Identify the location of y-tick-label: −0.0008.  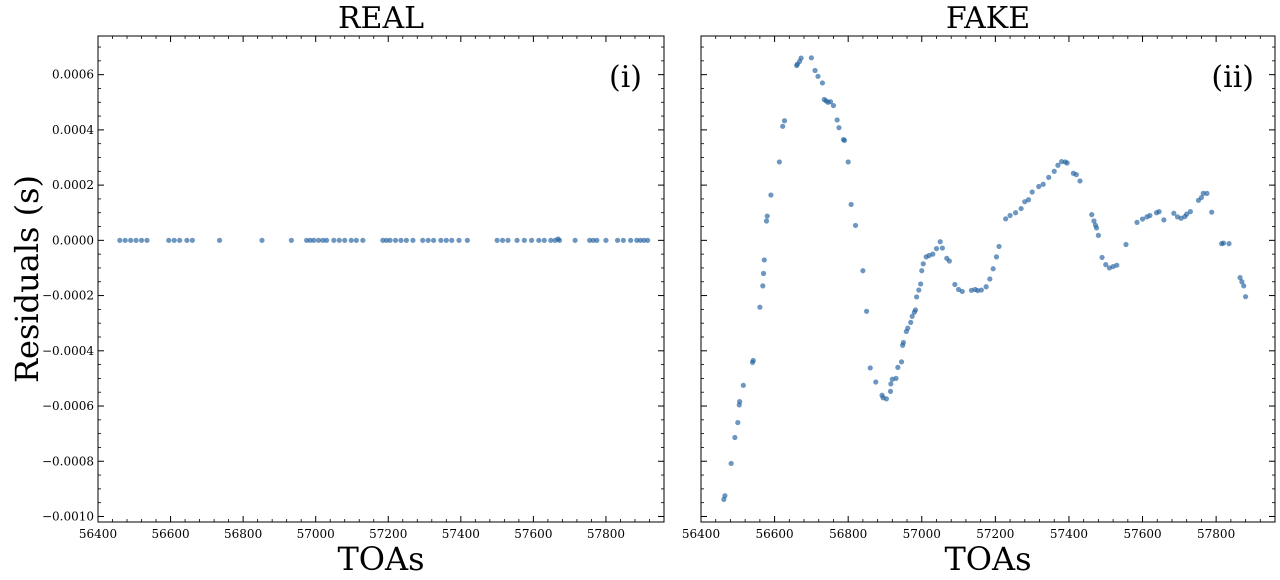
(68, 461).